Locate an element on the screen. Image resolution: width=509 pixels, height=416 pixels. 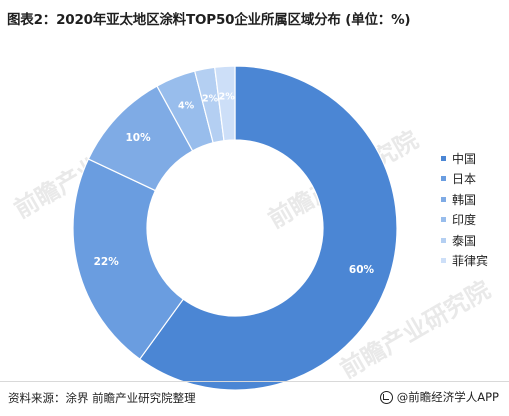
brand-credit: @前瞻经济学人APP is located at coordinates (439, 397).